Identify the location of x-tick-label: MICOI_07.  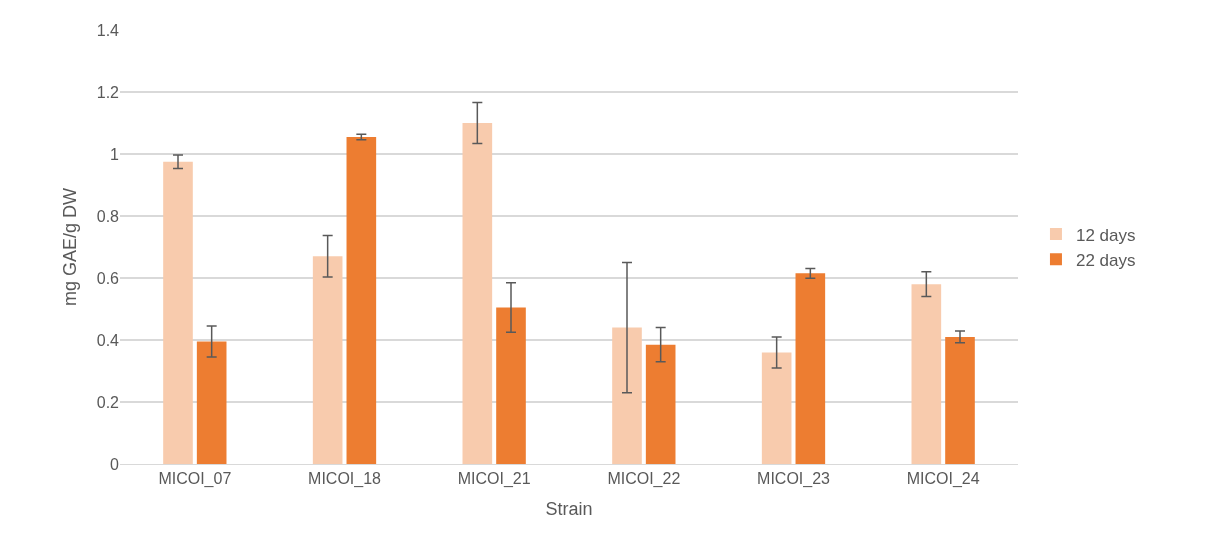
(195, 479).